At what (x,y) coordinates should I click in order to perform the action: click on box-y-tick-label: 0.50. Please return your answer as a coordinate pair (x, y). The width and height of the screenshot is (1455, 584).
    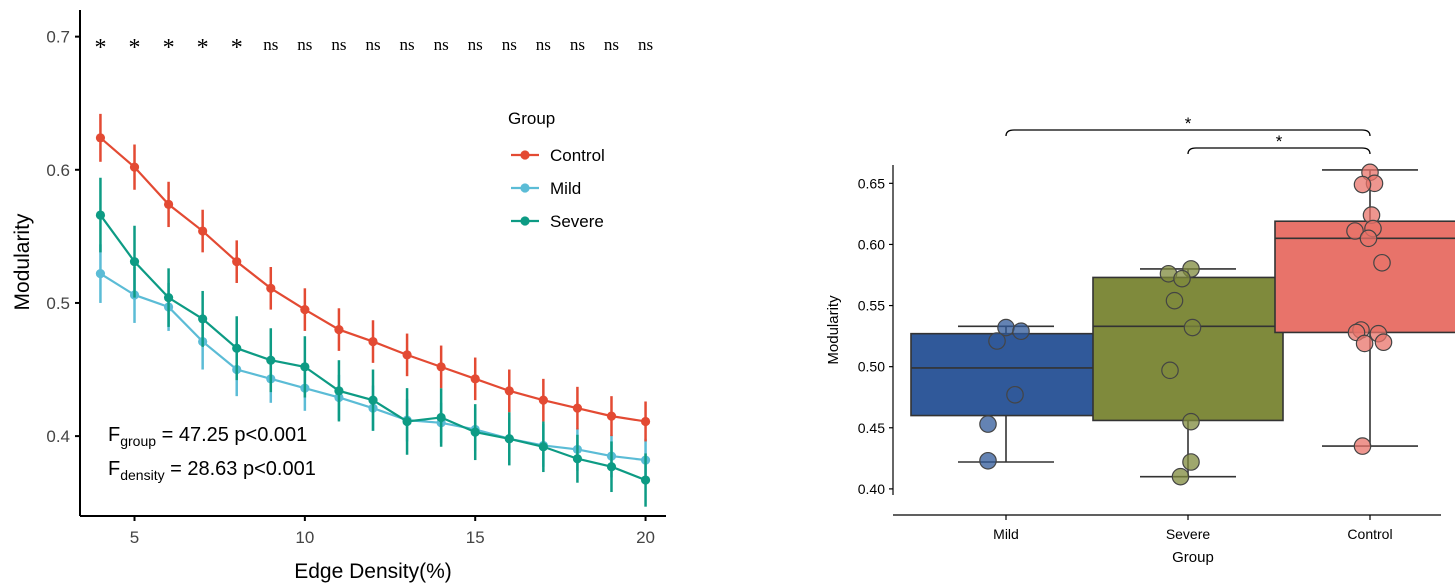
    Looking at the image, I should click on (871, 367).